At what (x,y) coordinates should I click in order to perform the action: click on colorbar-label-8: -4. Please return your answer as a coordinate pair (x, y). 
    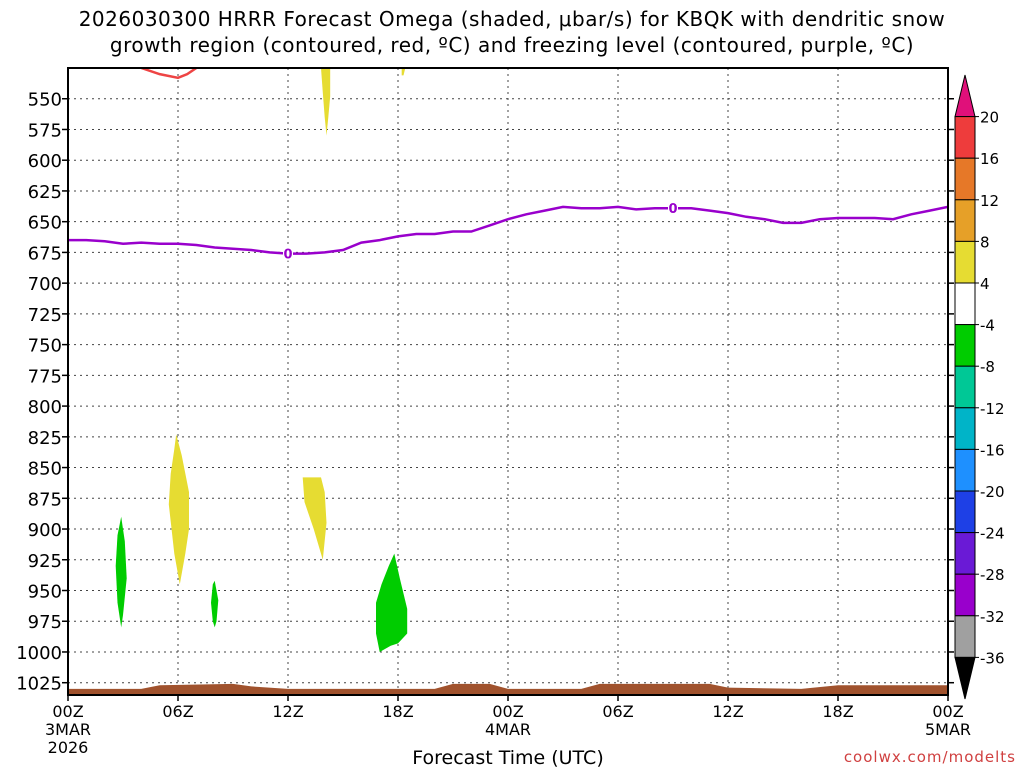
    Looking at the image, I should click on (987, 326).